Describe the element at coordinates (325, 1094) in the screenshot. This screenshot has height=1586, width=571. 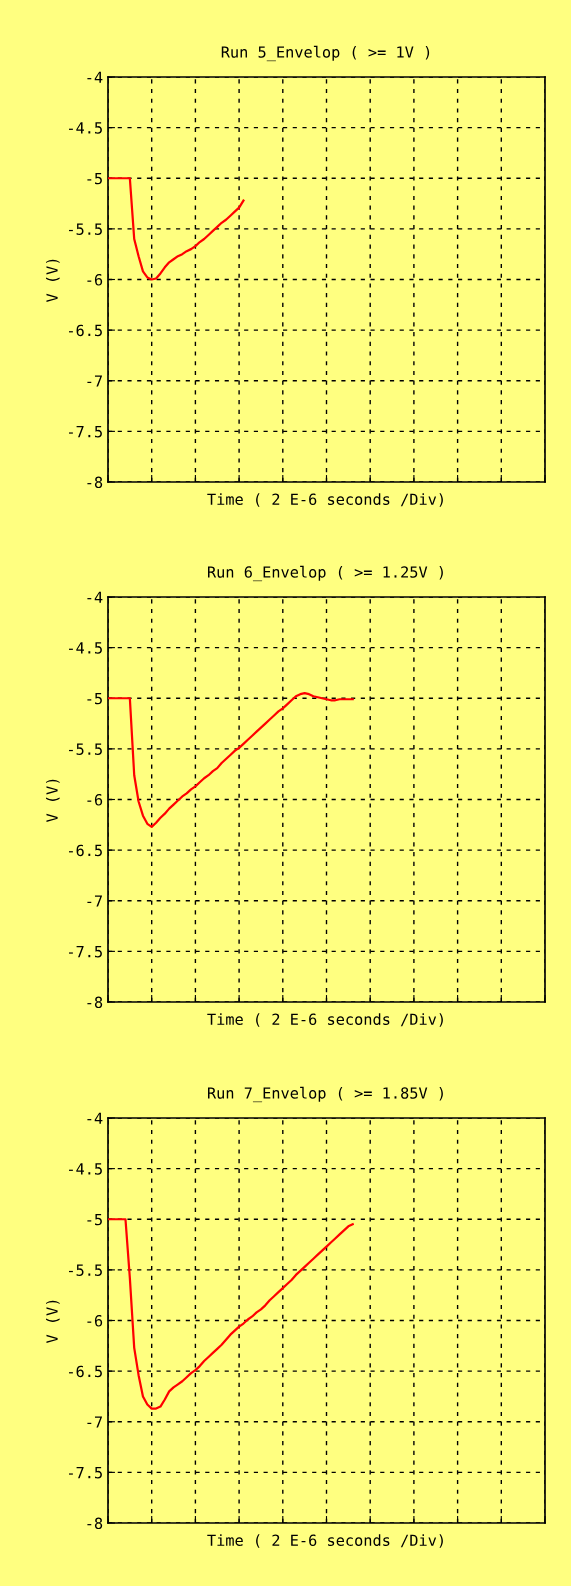
I see `chart-title: Run 7_Envelop ( >= 1.85V )` at that location.